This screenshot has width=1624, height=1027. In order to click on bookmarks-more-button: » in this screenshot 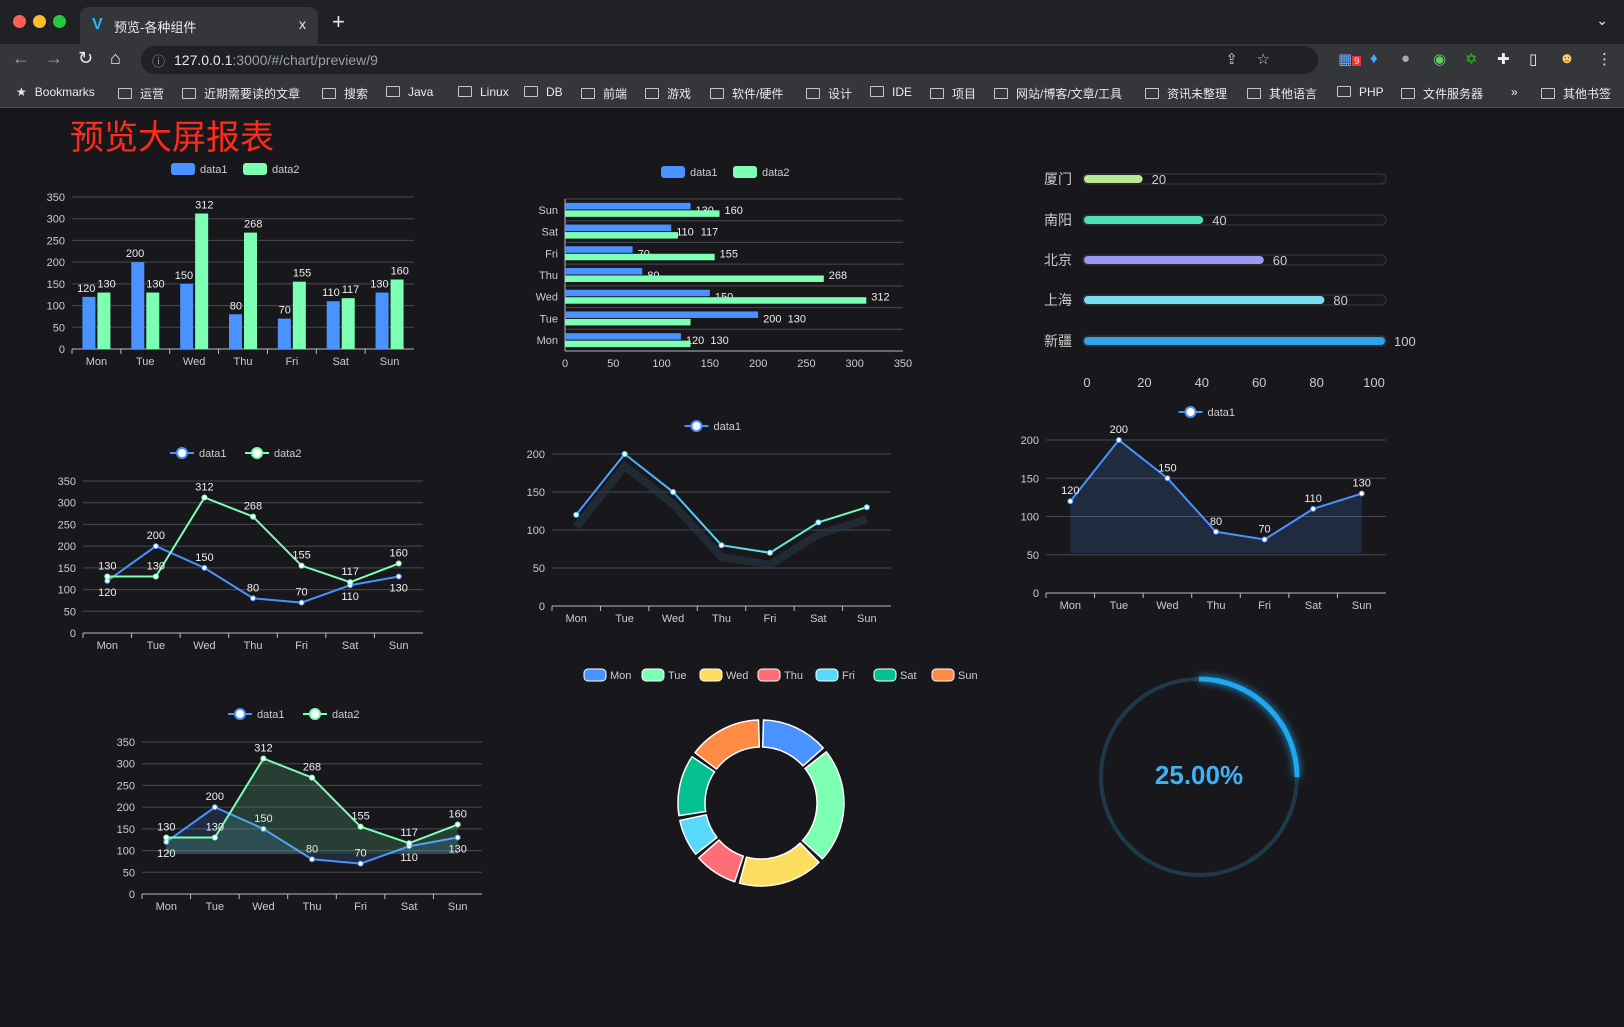, I will do `click(1514, 92)`.